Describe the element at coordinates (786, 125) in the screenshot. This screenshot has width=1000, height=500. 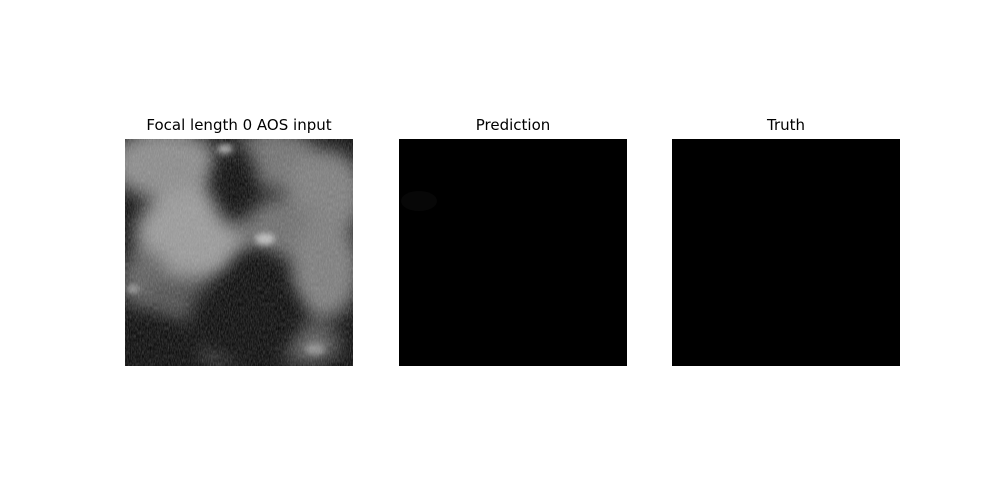
I see `panel-title: Truth` at that location.